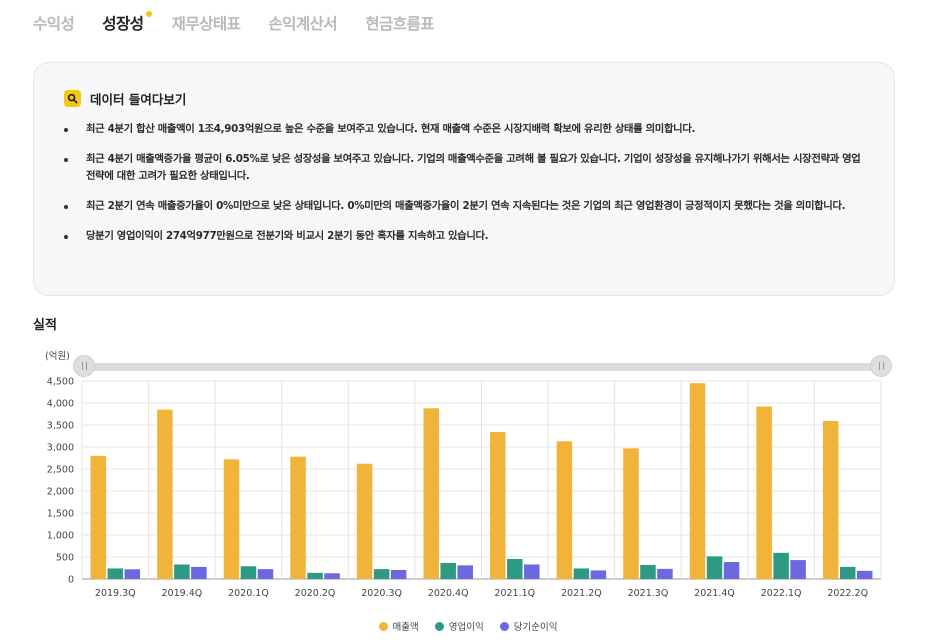 This screenshot has height=643, width=936. Describe the element at coordinates (514, 593) in the screenshot. I see `x-tick-label: 2021.1Q` at that location.